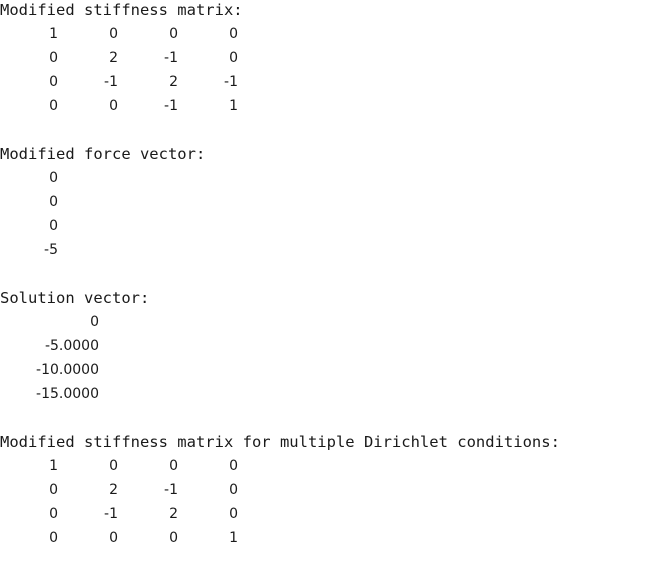  What do you see at coordinates (67, 370) in the screenshot?
I see `solution-value: -10.0000` at bounding box center [67, 370].